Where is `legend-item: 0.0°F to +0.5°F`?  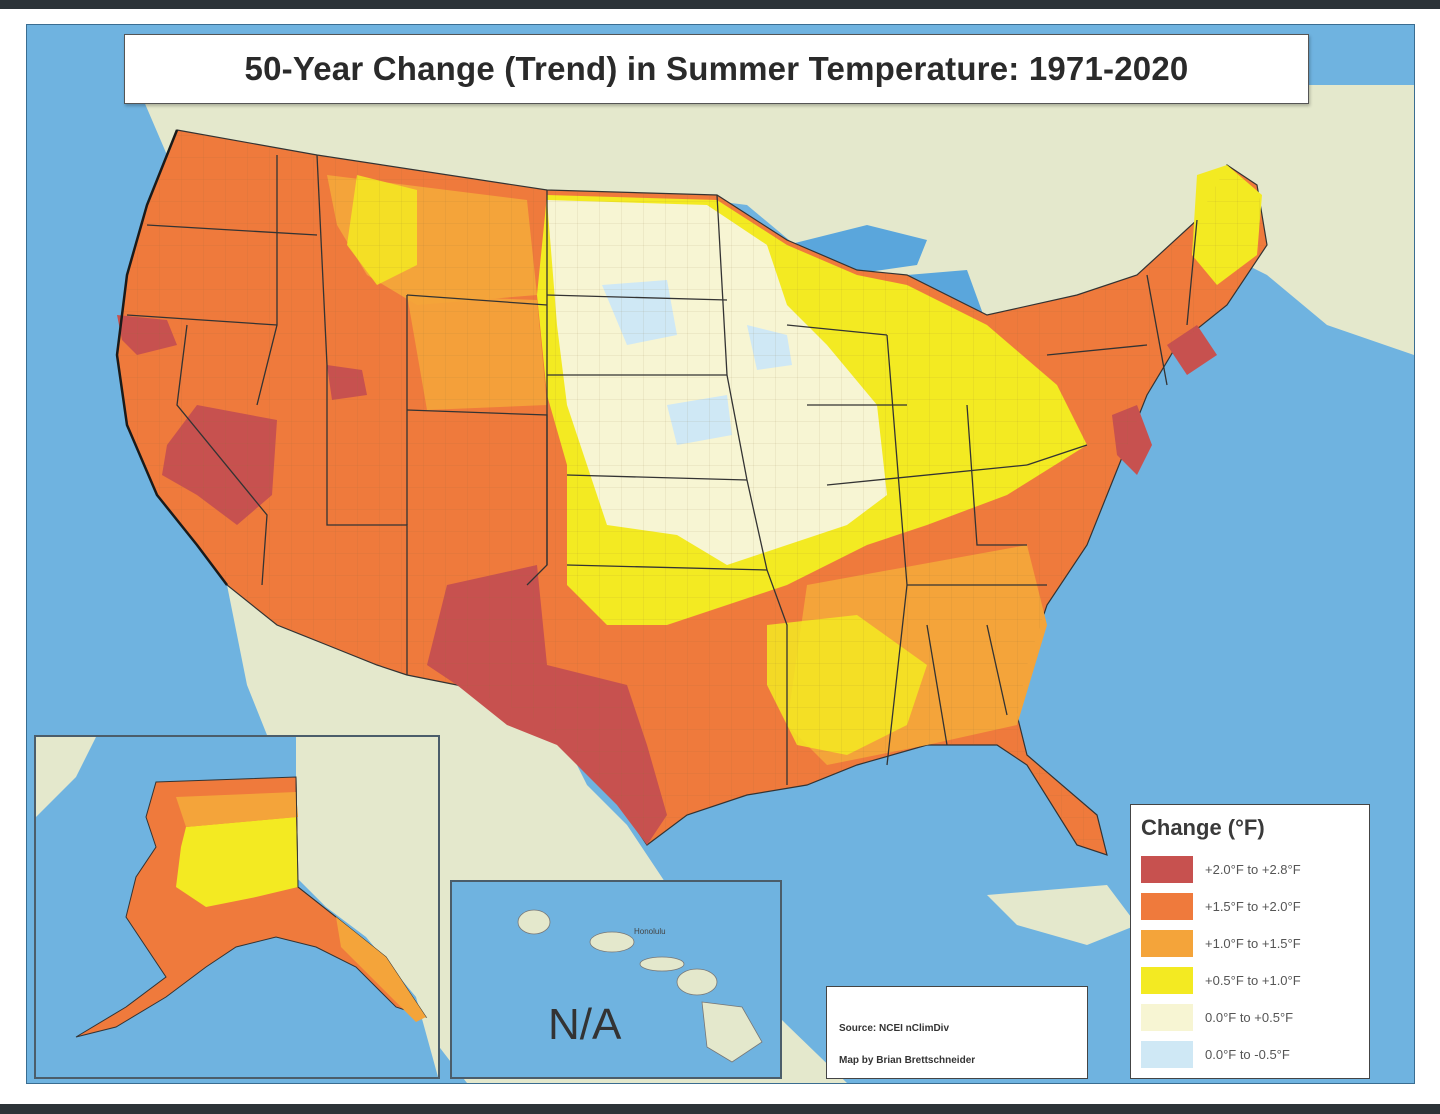
legend-item: 0.0°F to +0.5°F is located at coordinates (1250, 1017).